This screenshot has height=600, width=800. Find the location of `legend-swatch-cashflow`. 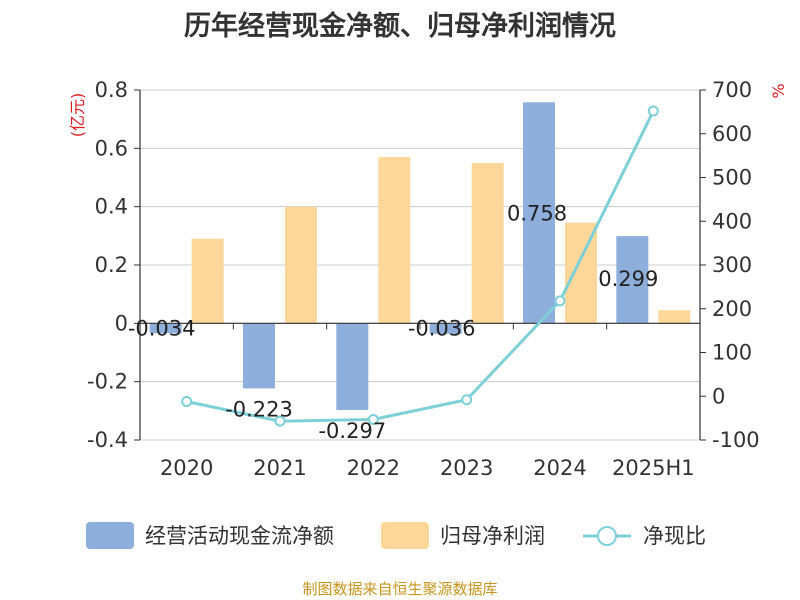

legend-swatch-cashflow is located at coordinates (110, 535).